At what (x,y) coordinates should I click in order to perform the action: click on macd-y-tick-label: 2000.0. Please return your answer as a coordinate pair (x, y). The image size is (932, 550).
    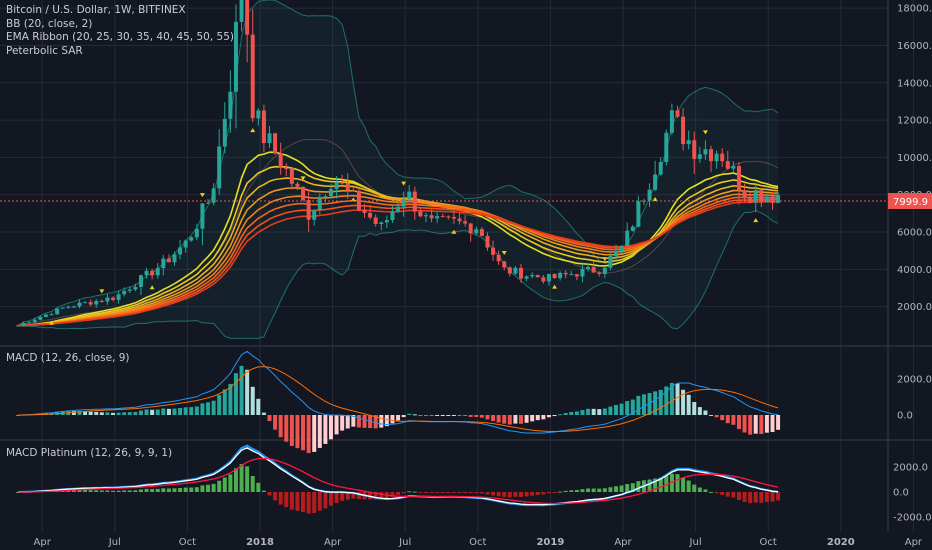
    Looking at the image, I should click on (914, 380).